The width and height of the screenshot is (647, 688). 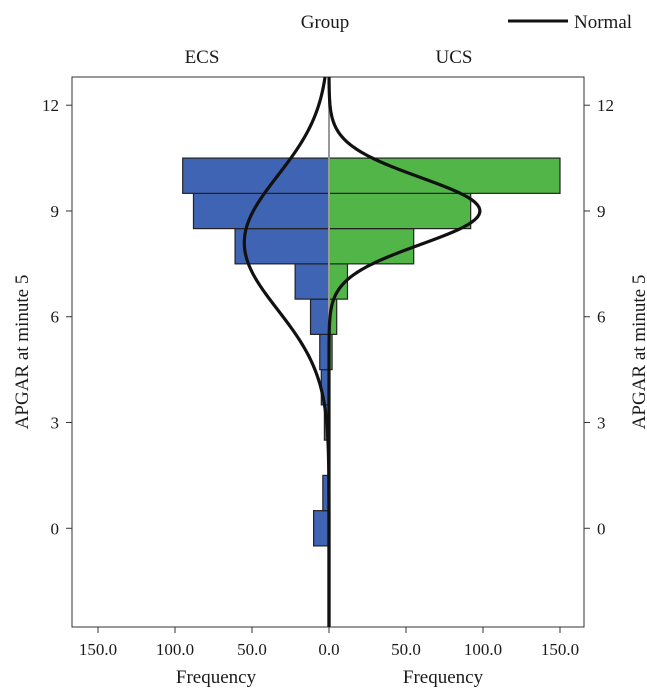 What do you see at coordinates (98, 649) in the screenshot?
I see `x-tick-label-left: 150.0` at bounding box center [98, 649].